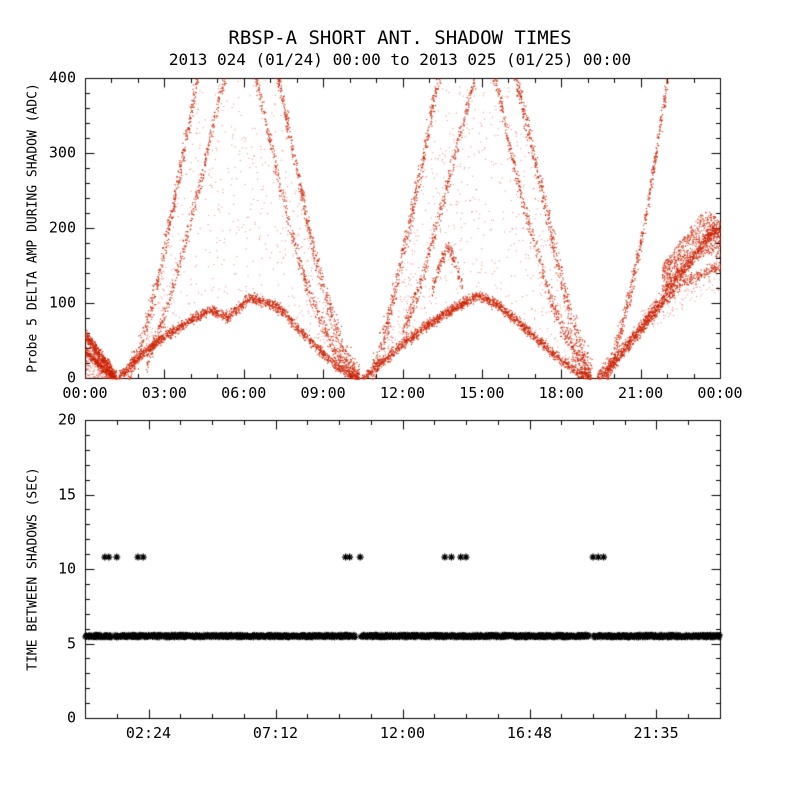  Describe the element at coordinates (641, 393) in the screenshot. I see `x-tick-label: 21:00` at that location.